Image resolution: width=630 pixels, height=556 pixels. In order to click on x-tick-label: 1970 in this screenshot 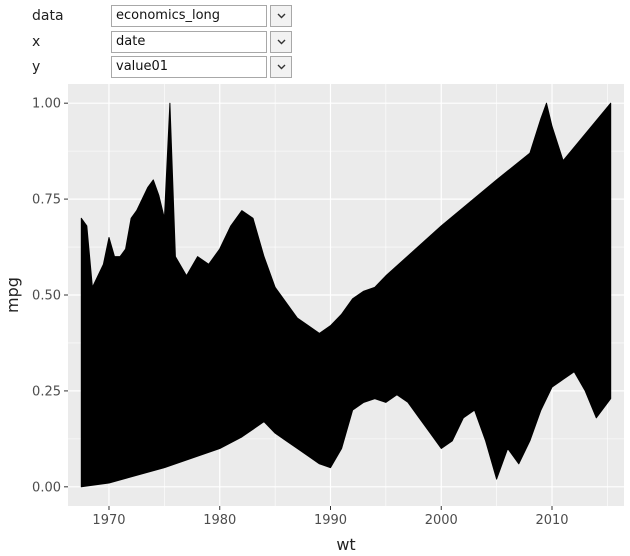, I will do `click(108, 520)`.